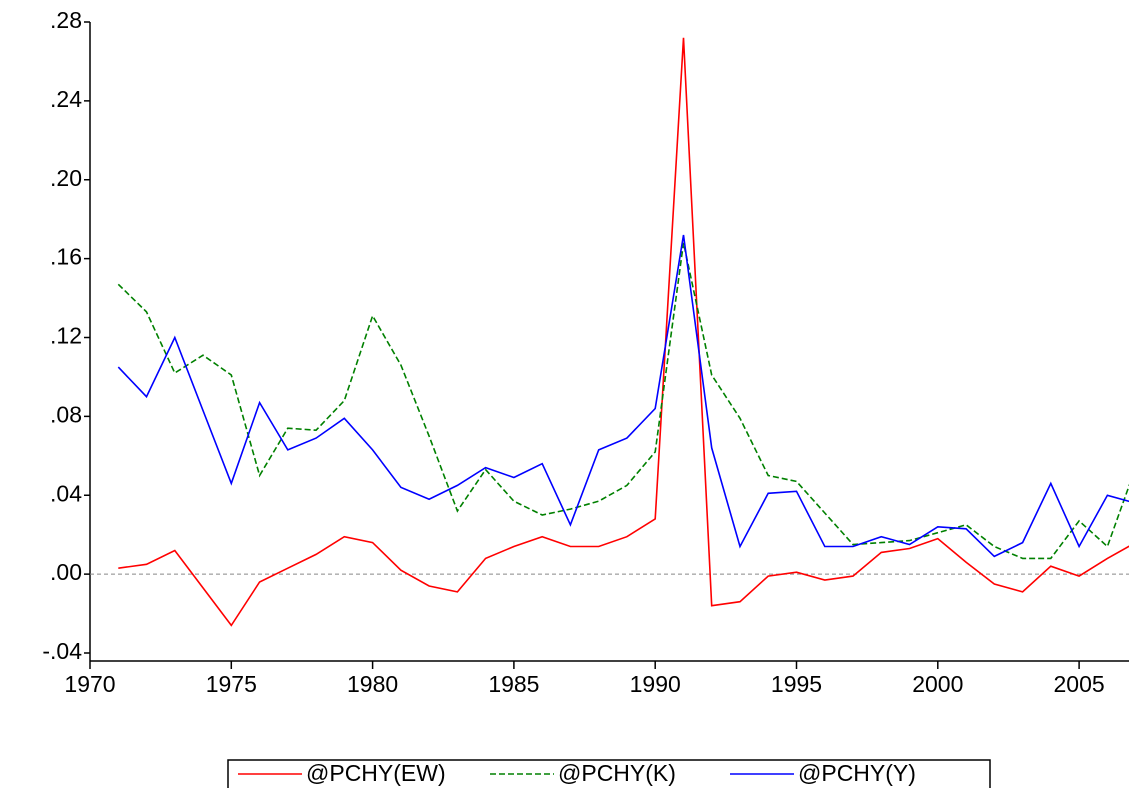 The width and height of the screenshot is (1129, 788). I want to click on legend-label: @PCHY(EW), so click(376, 773).